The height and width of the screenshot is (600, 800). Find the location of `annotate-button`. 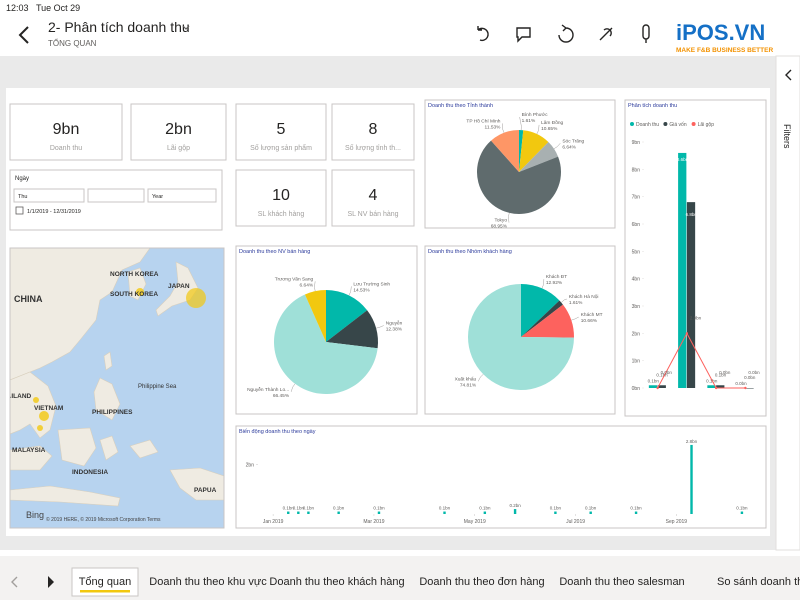

annotate-button is located at coordinates (606, 34).